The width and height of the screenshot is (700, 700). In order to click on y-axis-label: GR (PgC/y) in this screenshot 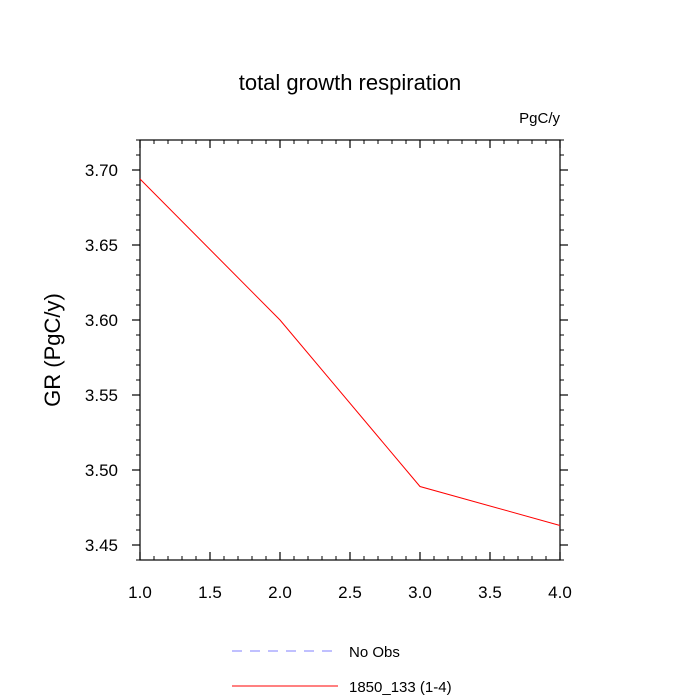, I will do `click(52, 350)`.